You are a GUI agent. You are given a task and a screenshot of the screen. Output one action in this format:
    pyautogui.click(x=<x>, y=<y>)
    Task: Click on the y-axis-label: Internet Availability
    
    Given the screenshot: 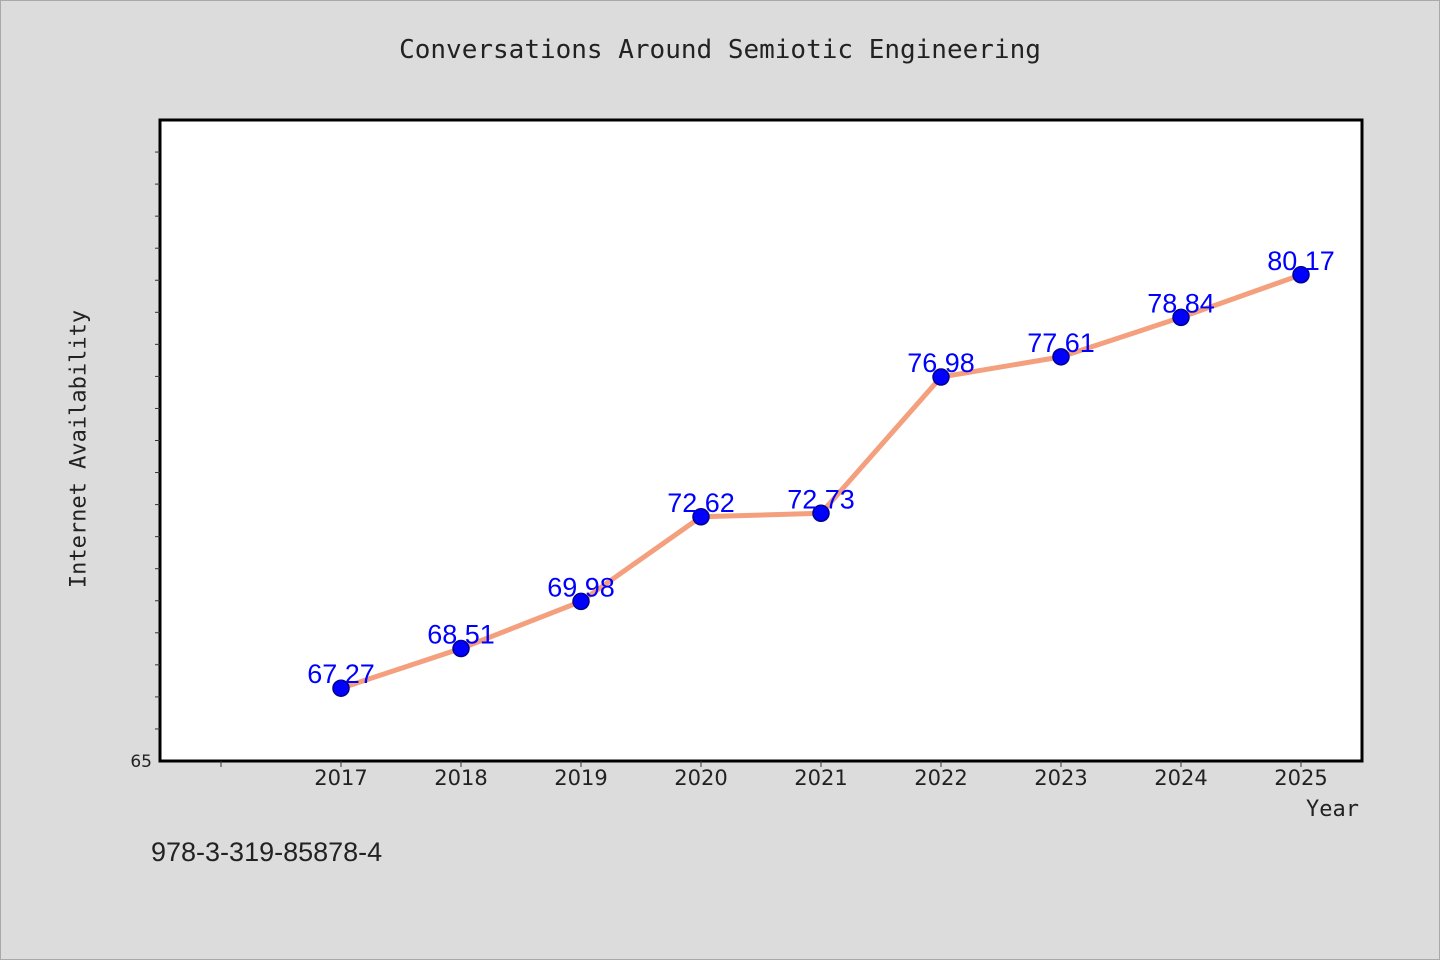 What is the action you would take?
    pyautogui.click(x=79, y=449)
    